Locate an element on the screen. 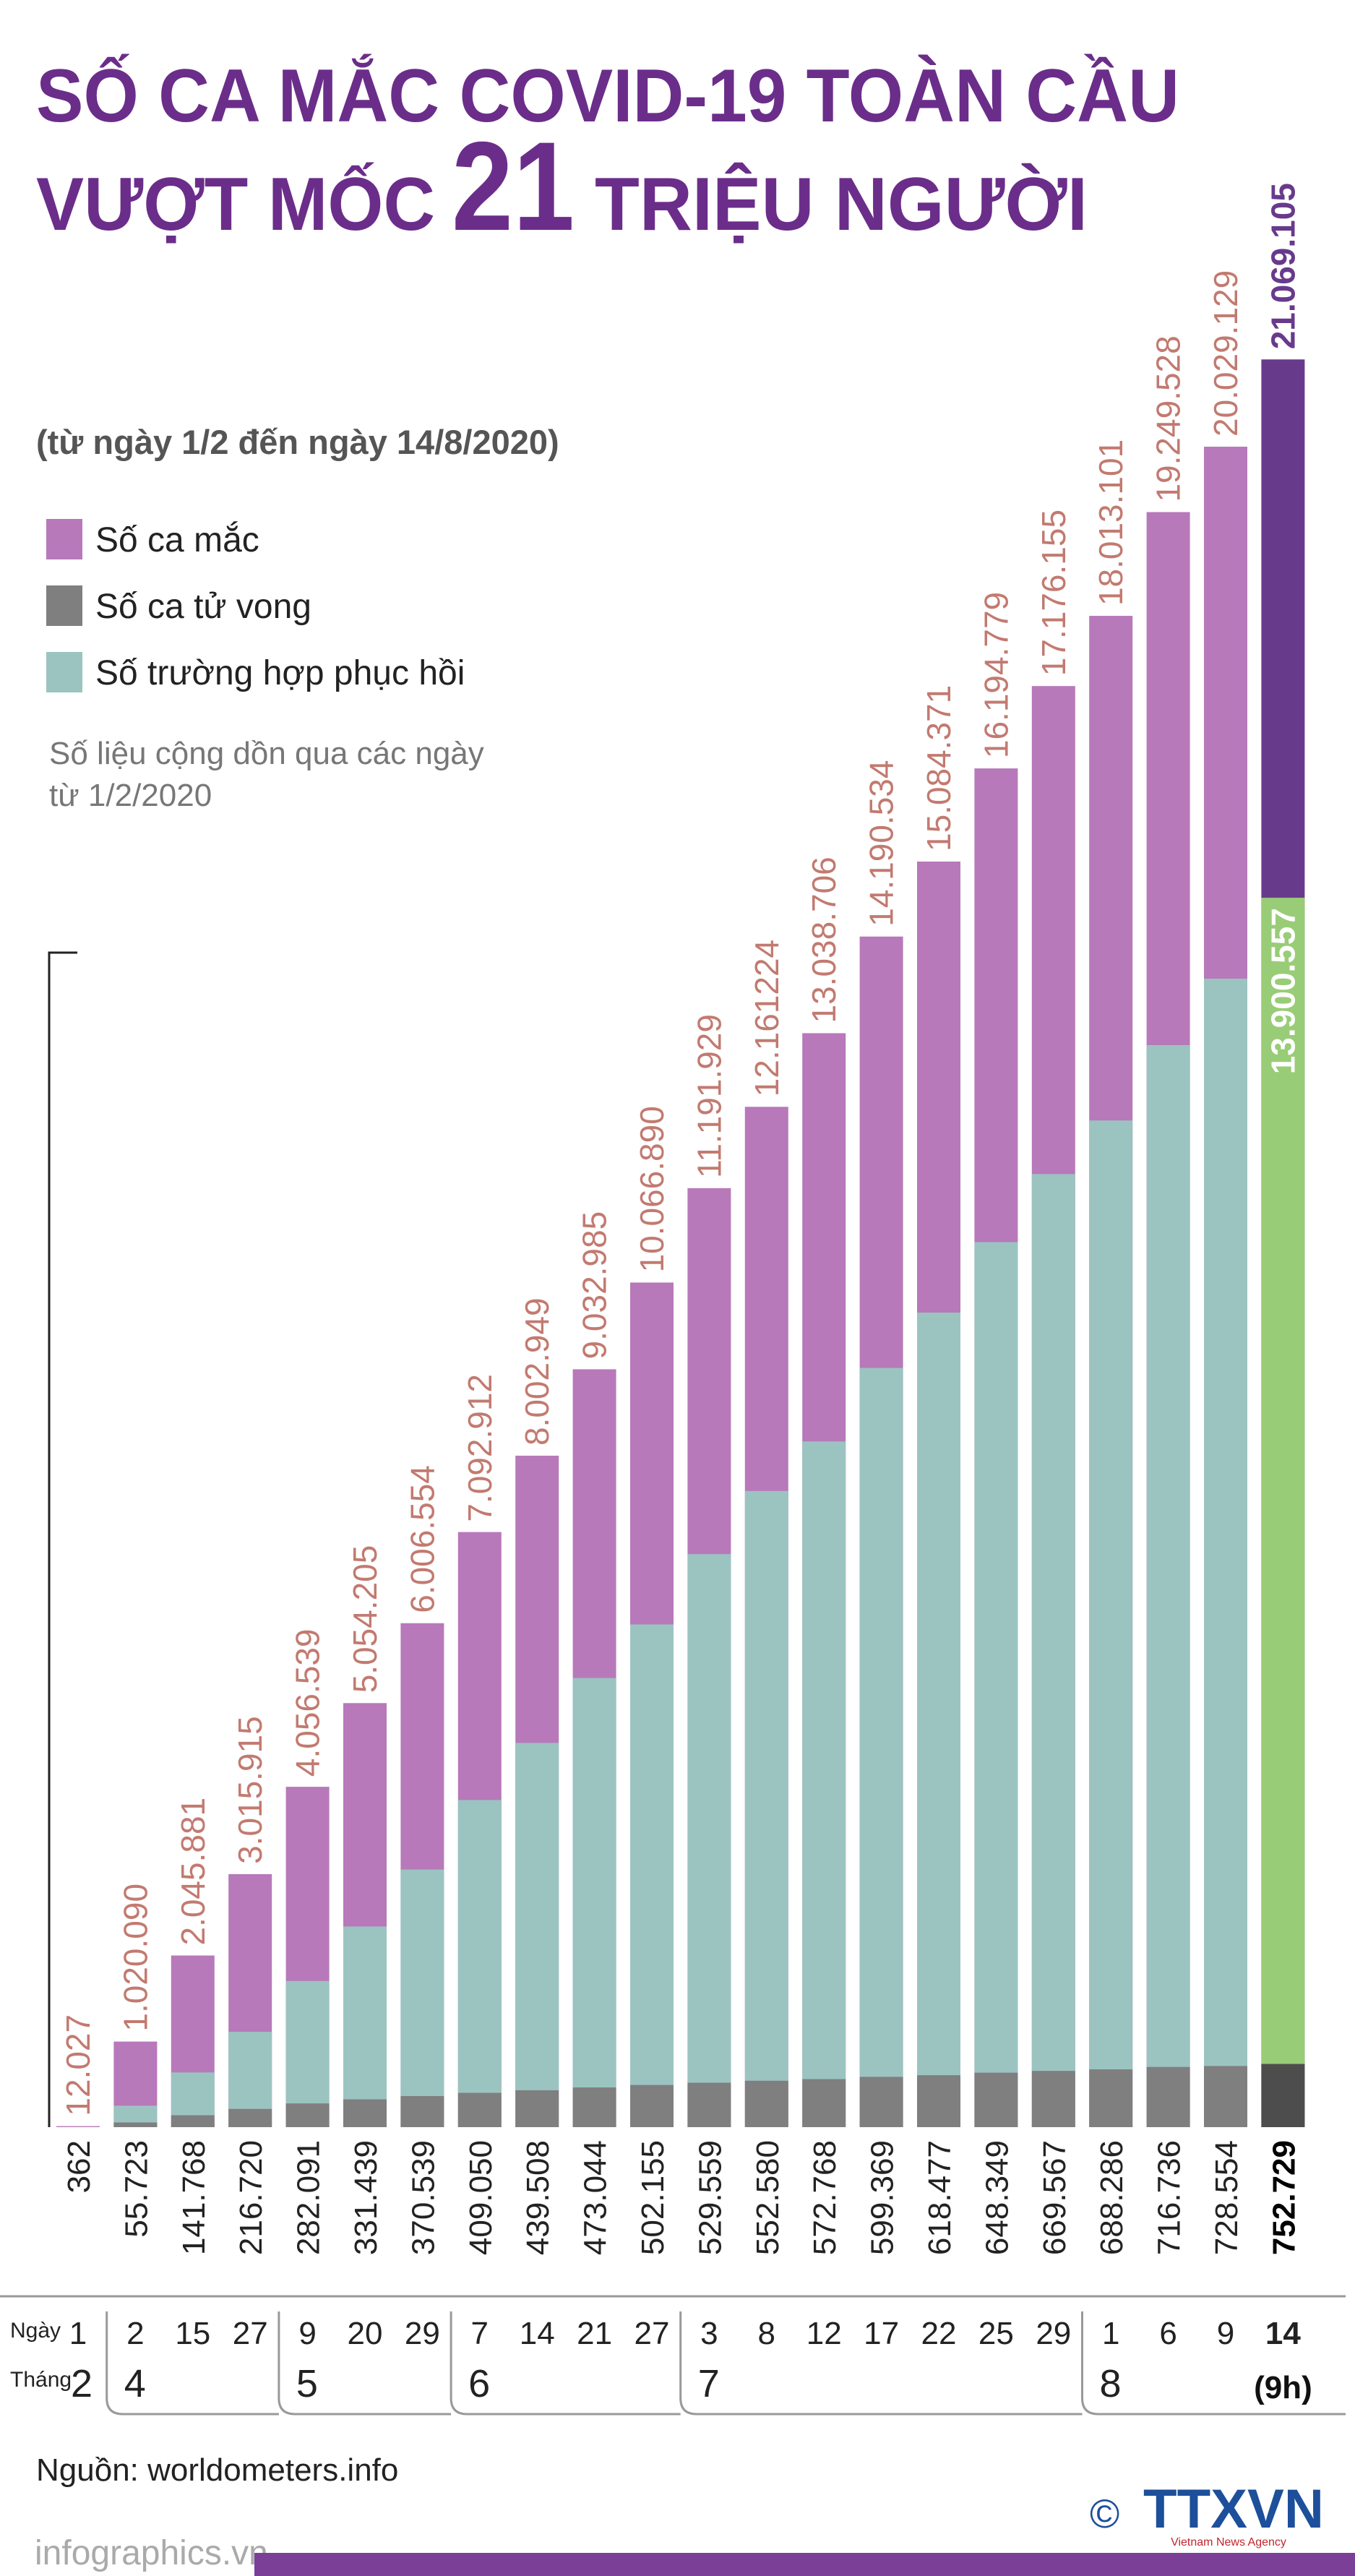  day-label: 6 is located at coordinates (1168, 2333).